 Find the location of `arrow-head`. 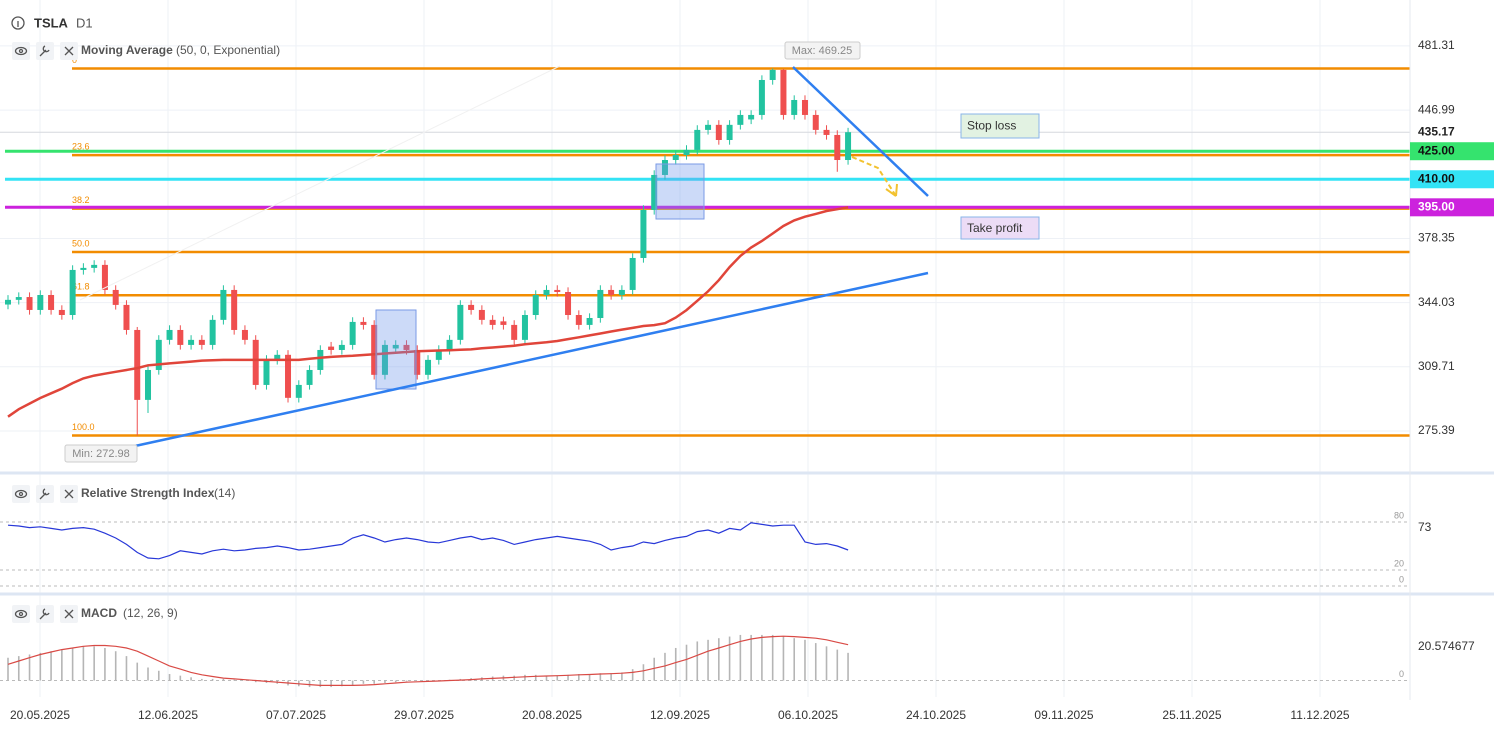

arrow-head is located at coordinates (891, 190).